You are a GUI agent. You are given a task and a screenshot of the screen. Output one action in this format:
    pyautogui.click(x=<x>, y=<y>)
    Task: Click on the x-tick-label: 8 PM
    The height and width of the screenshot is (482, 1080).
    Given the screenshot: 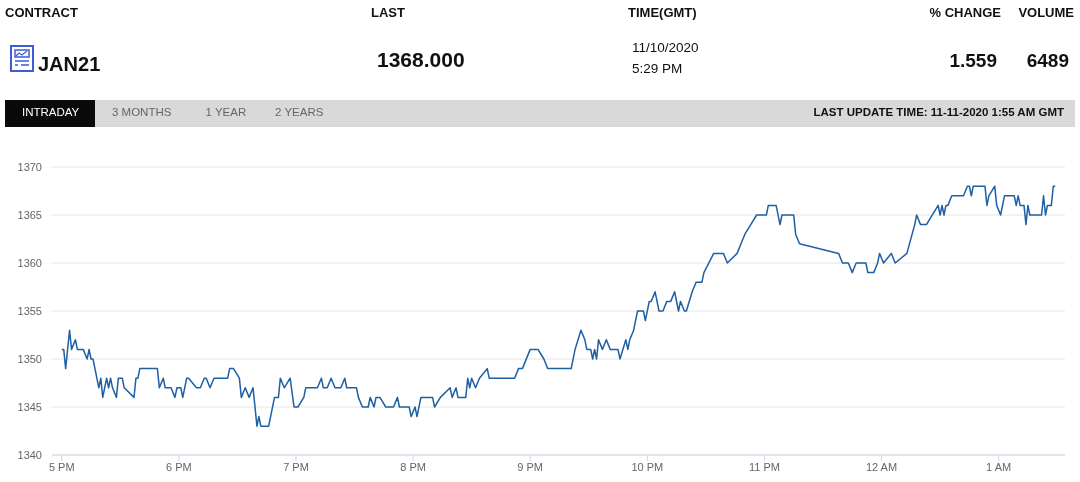 What is the action you would take?
    pyautogui.click(x=413, y=466)
    